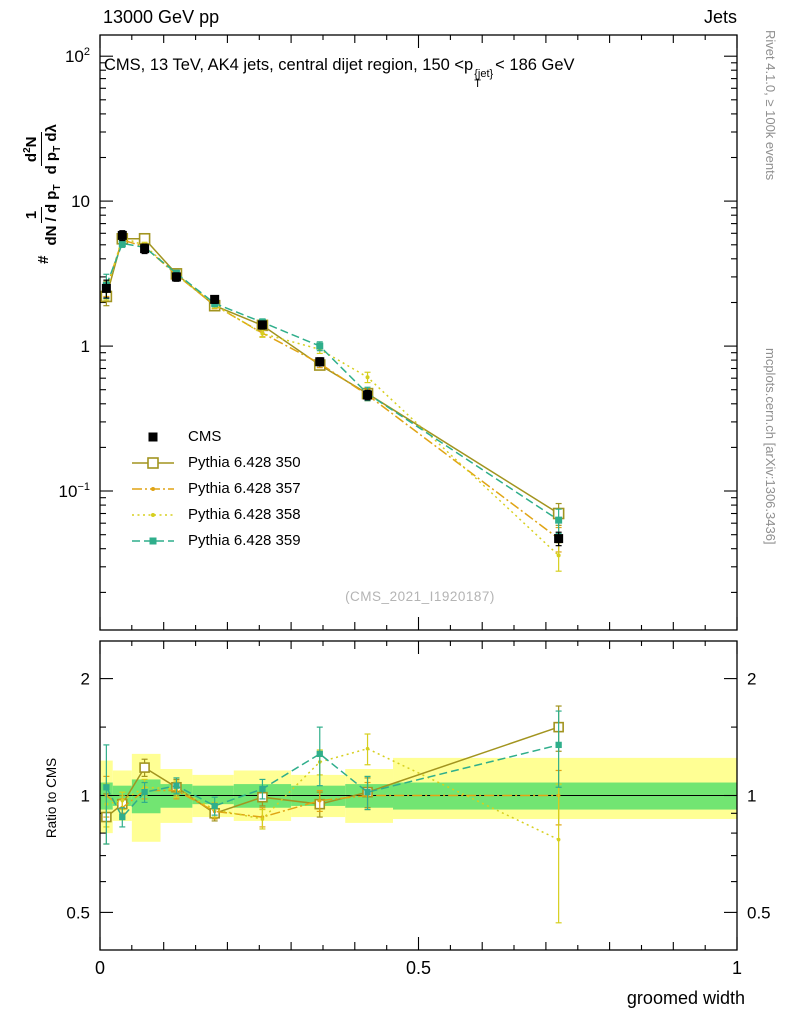 This screenshot has height=1024, width=786. What do you see at coordinates (244, 540) in the screenshot?
I see `legend-label: Pythia 6.428 359` at bounding box center [244, 540].